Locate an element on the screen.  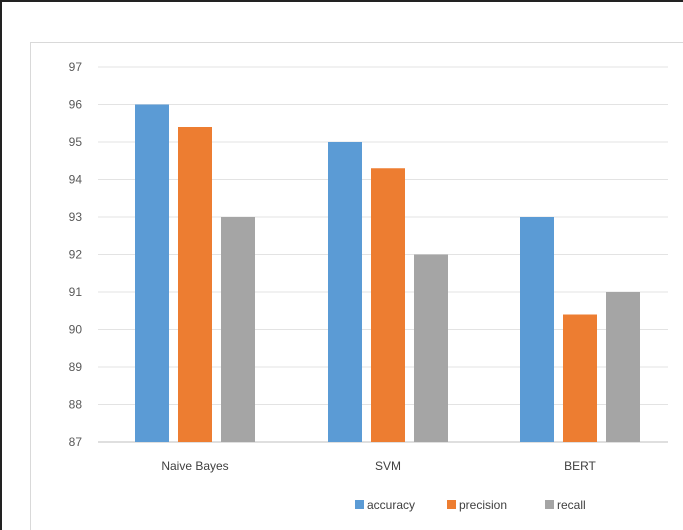
x-category-label: BERT is located at coordinates (580, 466).